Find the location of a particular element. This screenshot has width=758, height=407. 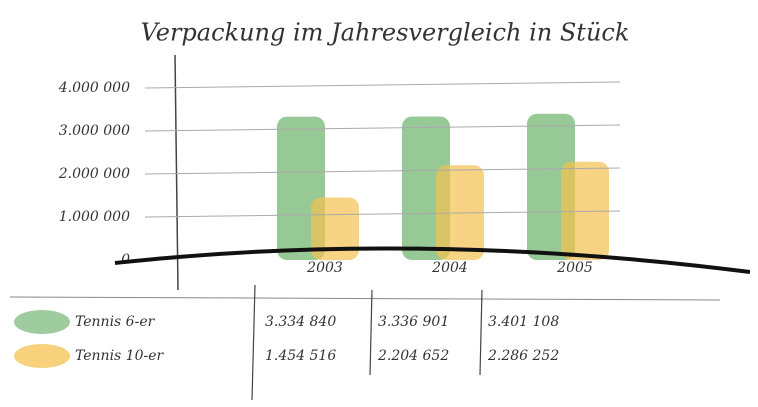

legend-label: Tennis 10-er is located at coordinates (120, 356).